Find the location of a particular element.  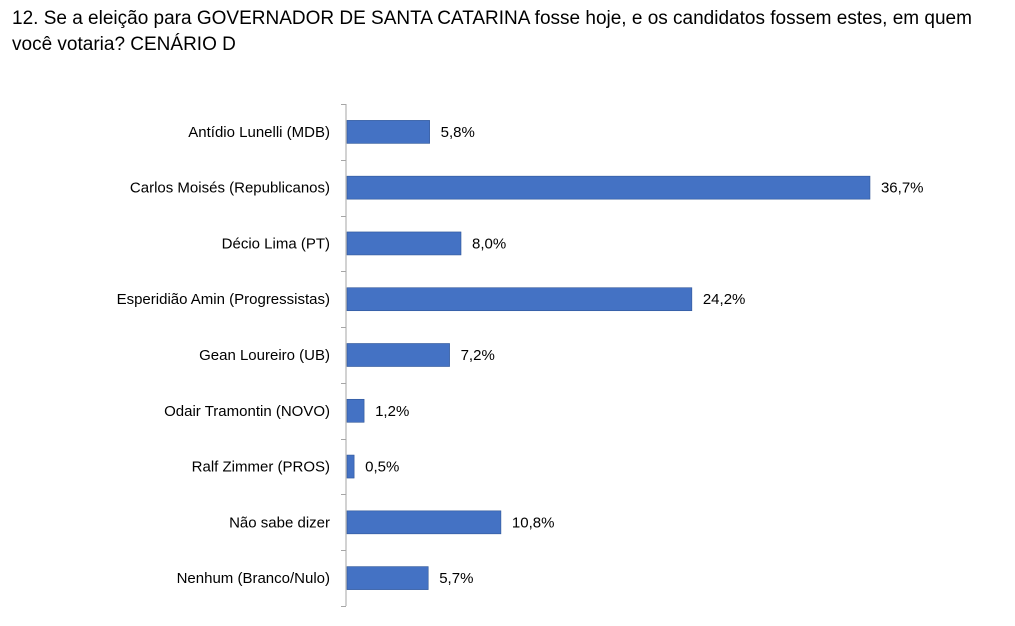

value-label: 5,7% is located at coordinates (456, 578).